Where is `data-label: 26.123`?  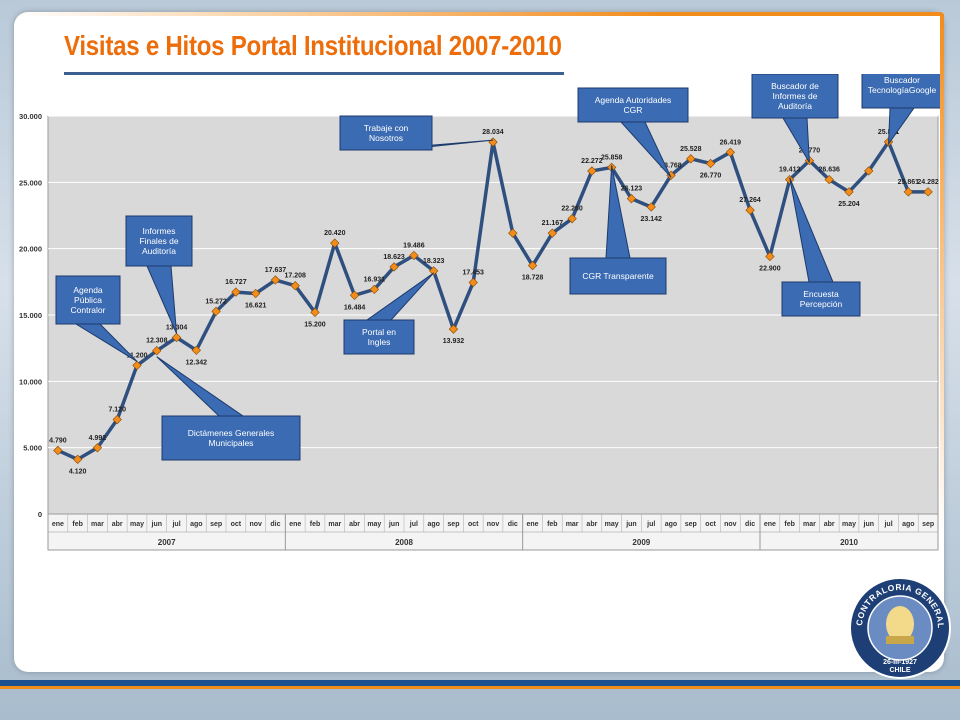
data-label: 26.123 is located at coordinates (632, 189).